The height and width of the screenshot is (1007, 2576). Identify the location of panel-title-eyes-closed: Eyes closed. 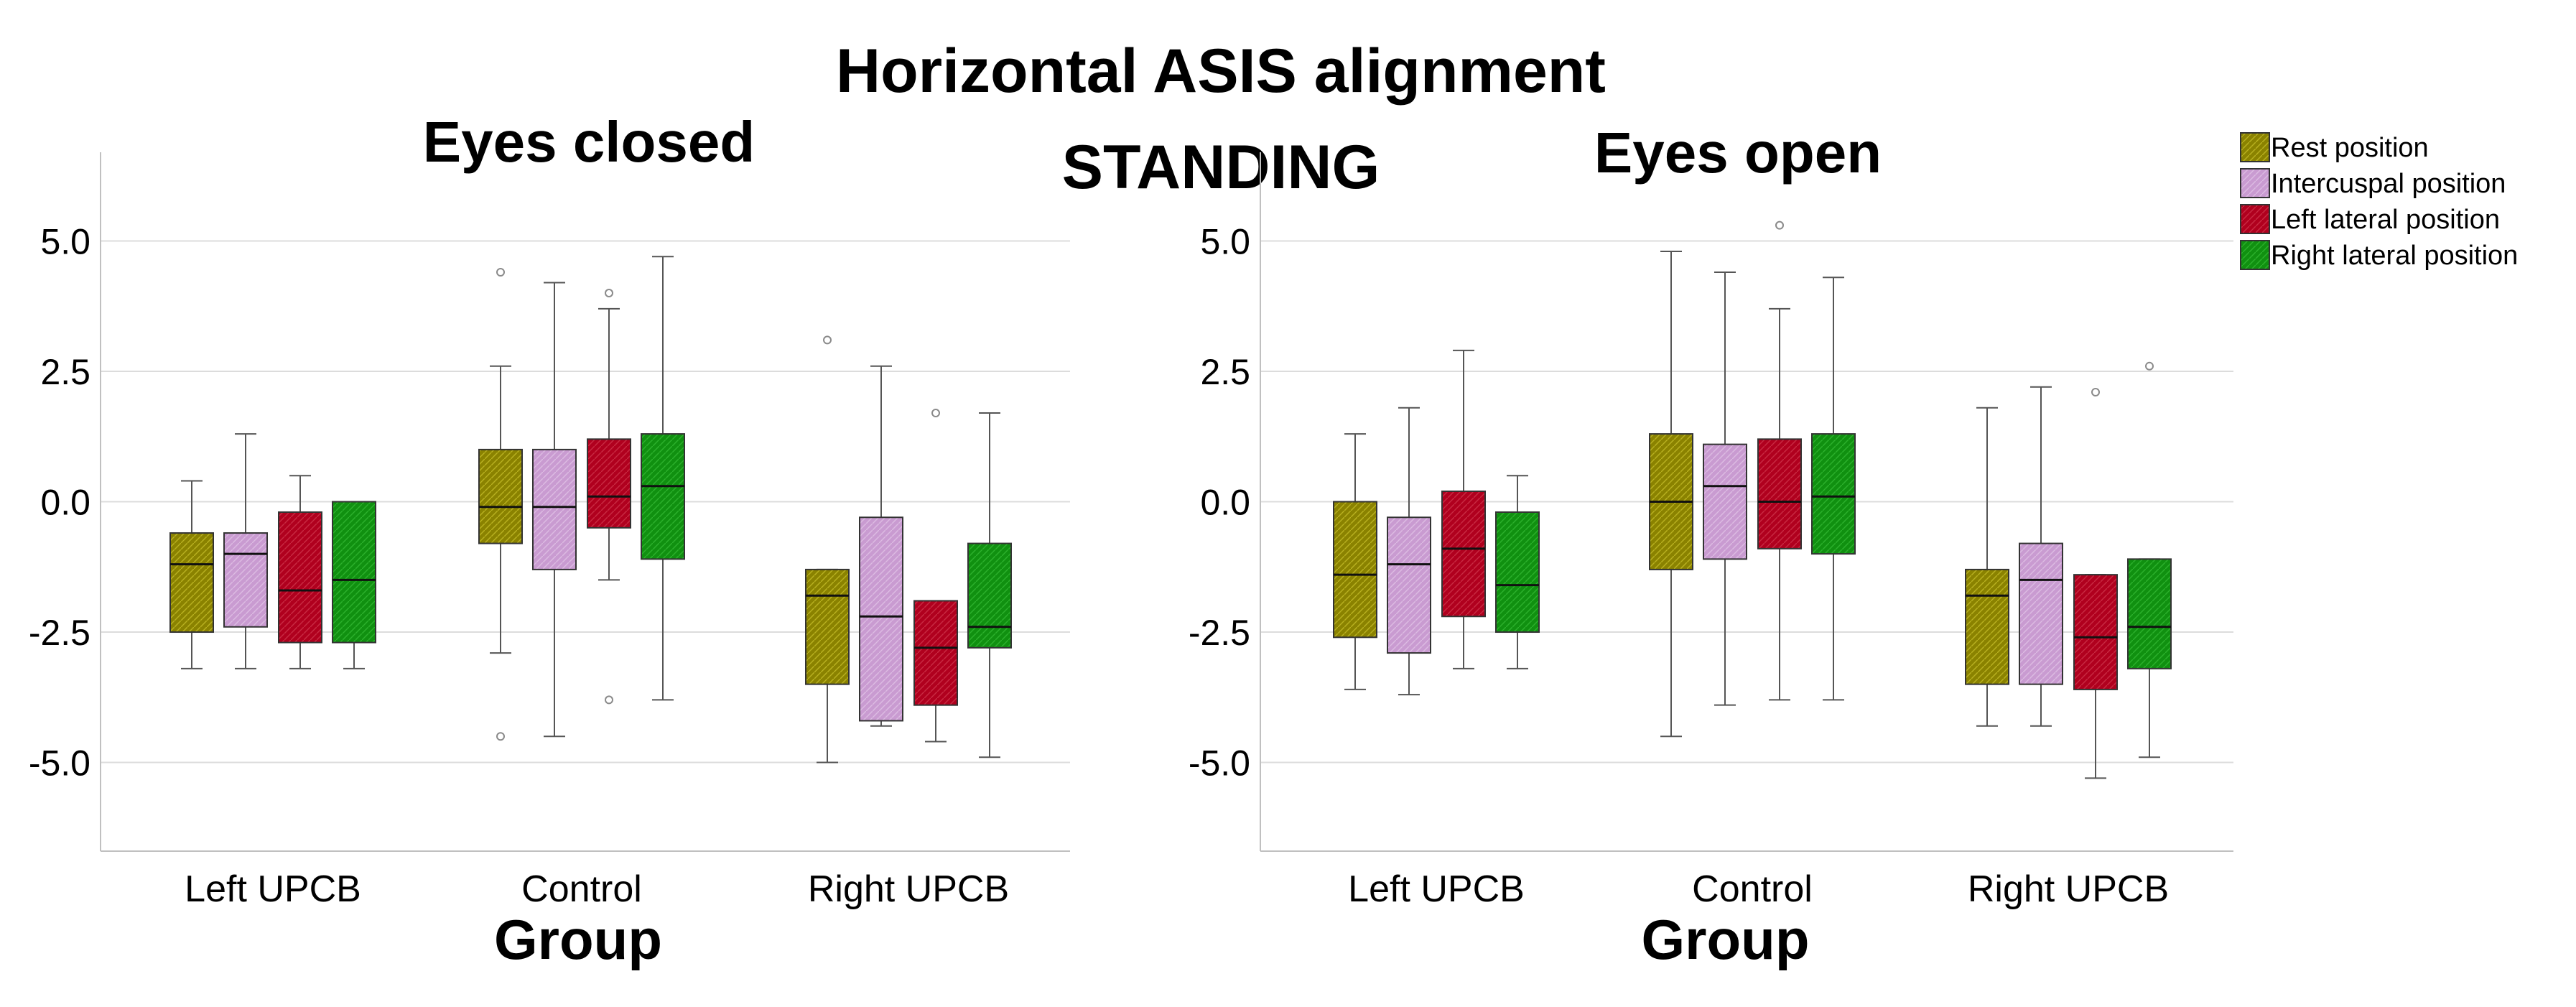
(589, 142).